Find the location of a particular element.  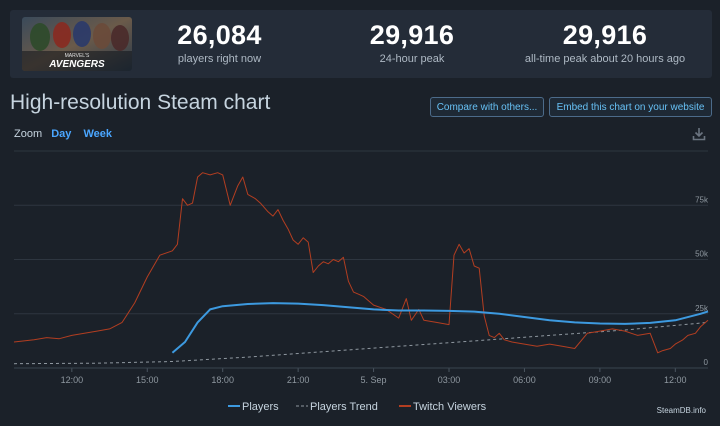

stat-all-time-peak: 29,916 all-time peak about 20 hours ago is located at coordinates (605, 43).